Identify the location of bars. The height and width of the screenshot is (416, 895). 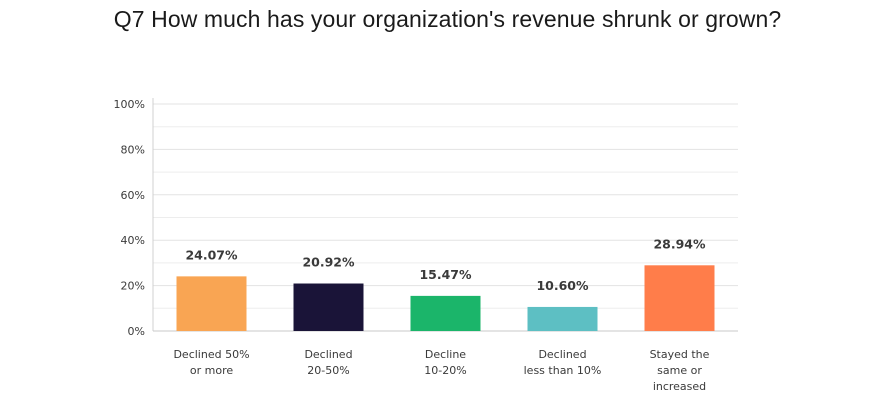
(445, 298).